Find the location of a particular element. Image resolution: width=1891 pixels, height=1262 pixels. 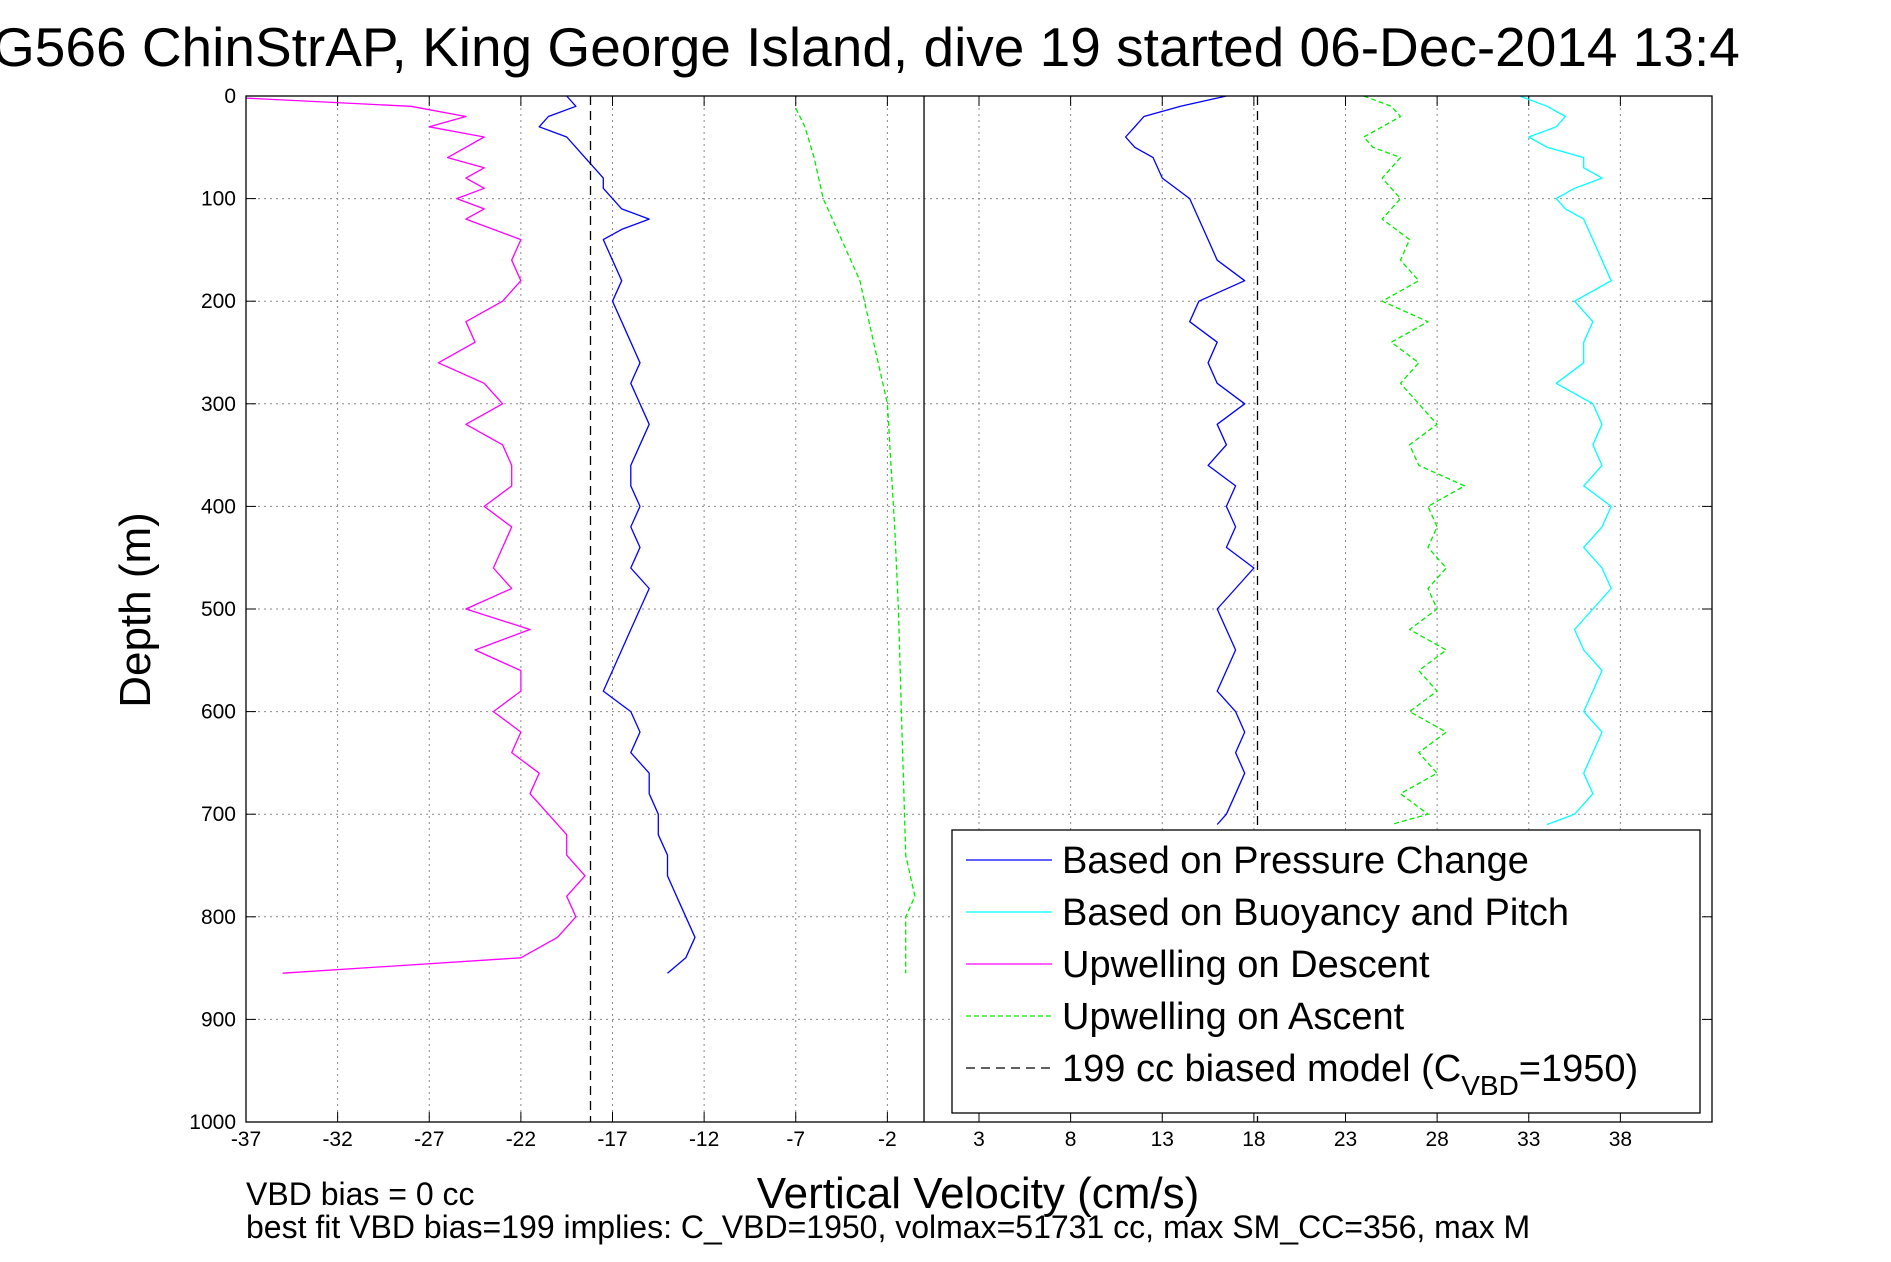

x-tick-label: 18 is located at coordinates (1253, 1139).